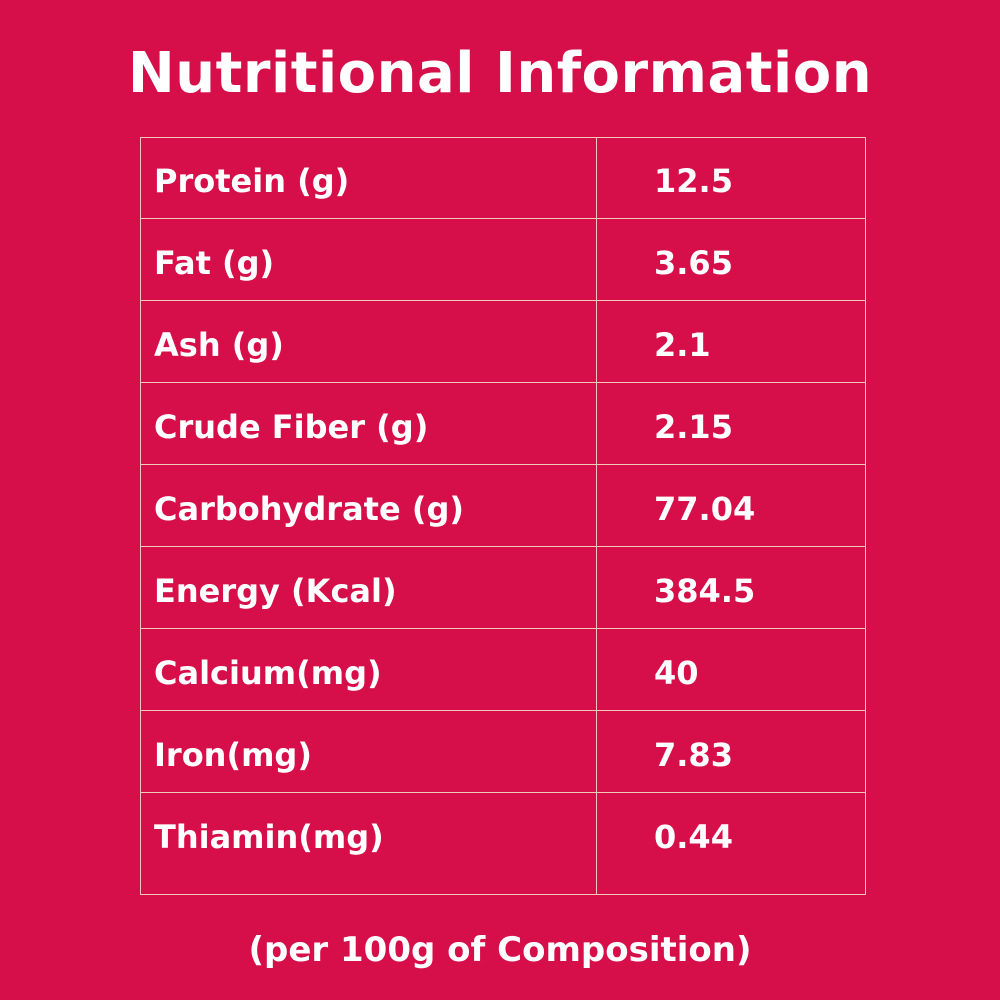 The image size is (1000, 1000). What do you see at coordinates (682, 345) in the screenshot?
I see `nutrient-value: 2.1` at bounding box center [682, 345].